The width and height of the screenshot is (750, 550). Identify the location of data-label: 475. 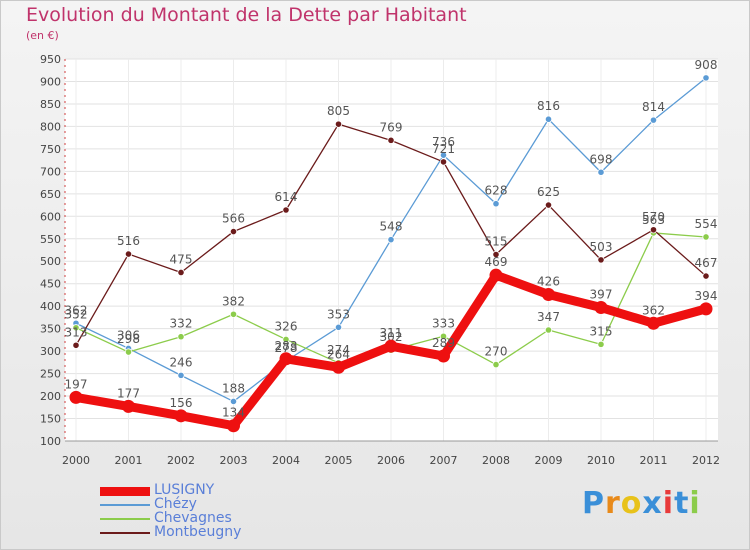
(181, 259).